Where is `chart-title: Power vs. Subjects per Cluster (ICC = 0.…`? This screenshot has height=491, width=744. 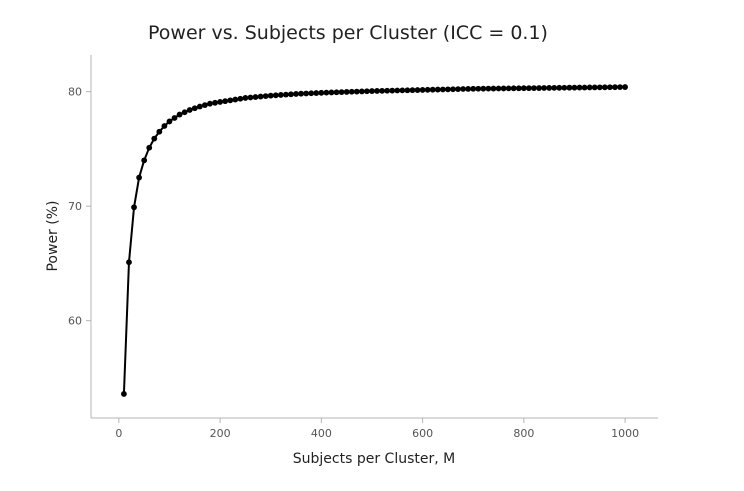
chart-title: Power vs. Subjects per Cluster (ICC = 0.… is located at coordinates (348, 33).